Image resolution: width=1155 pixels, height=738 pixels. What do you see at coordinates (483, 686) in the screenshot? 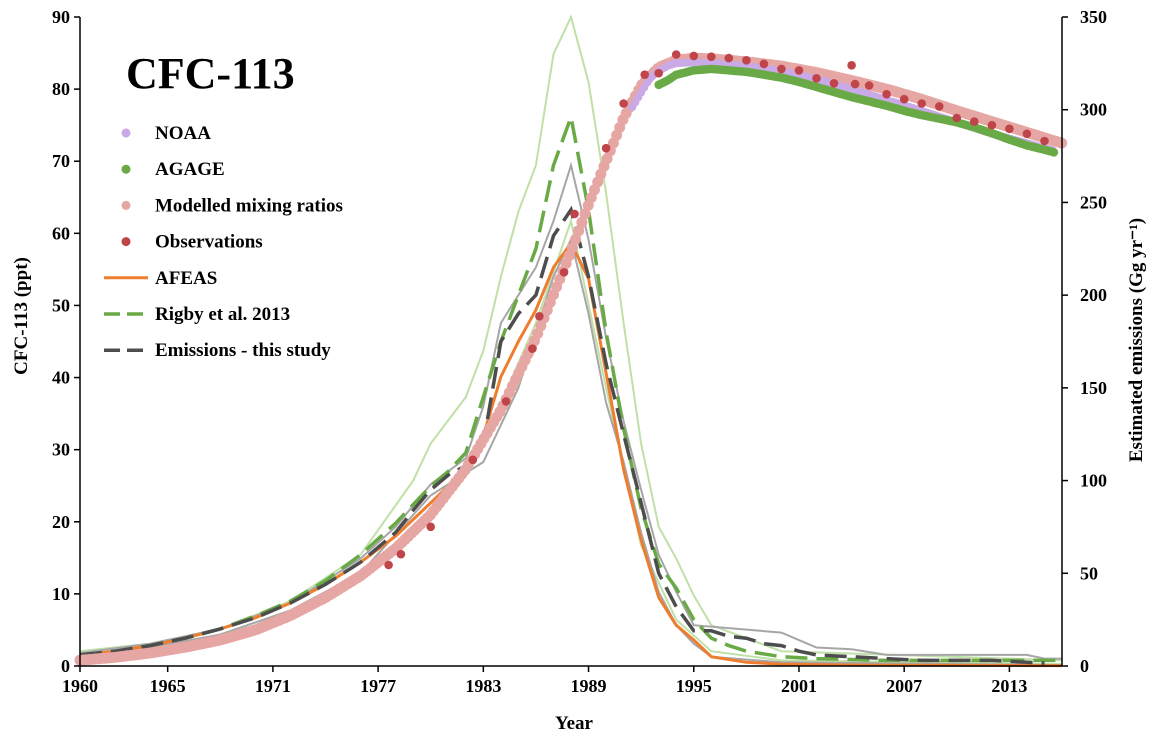
I see `x-tick-label: 1983` at bounding box center [483, 686].